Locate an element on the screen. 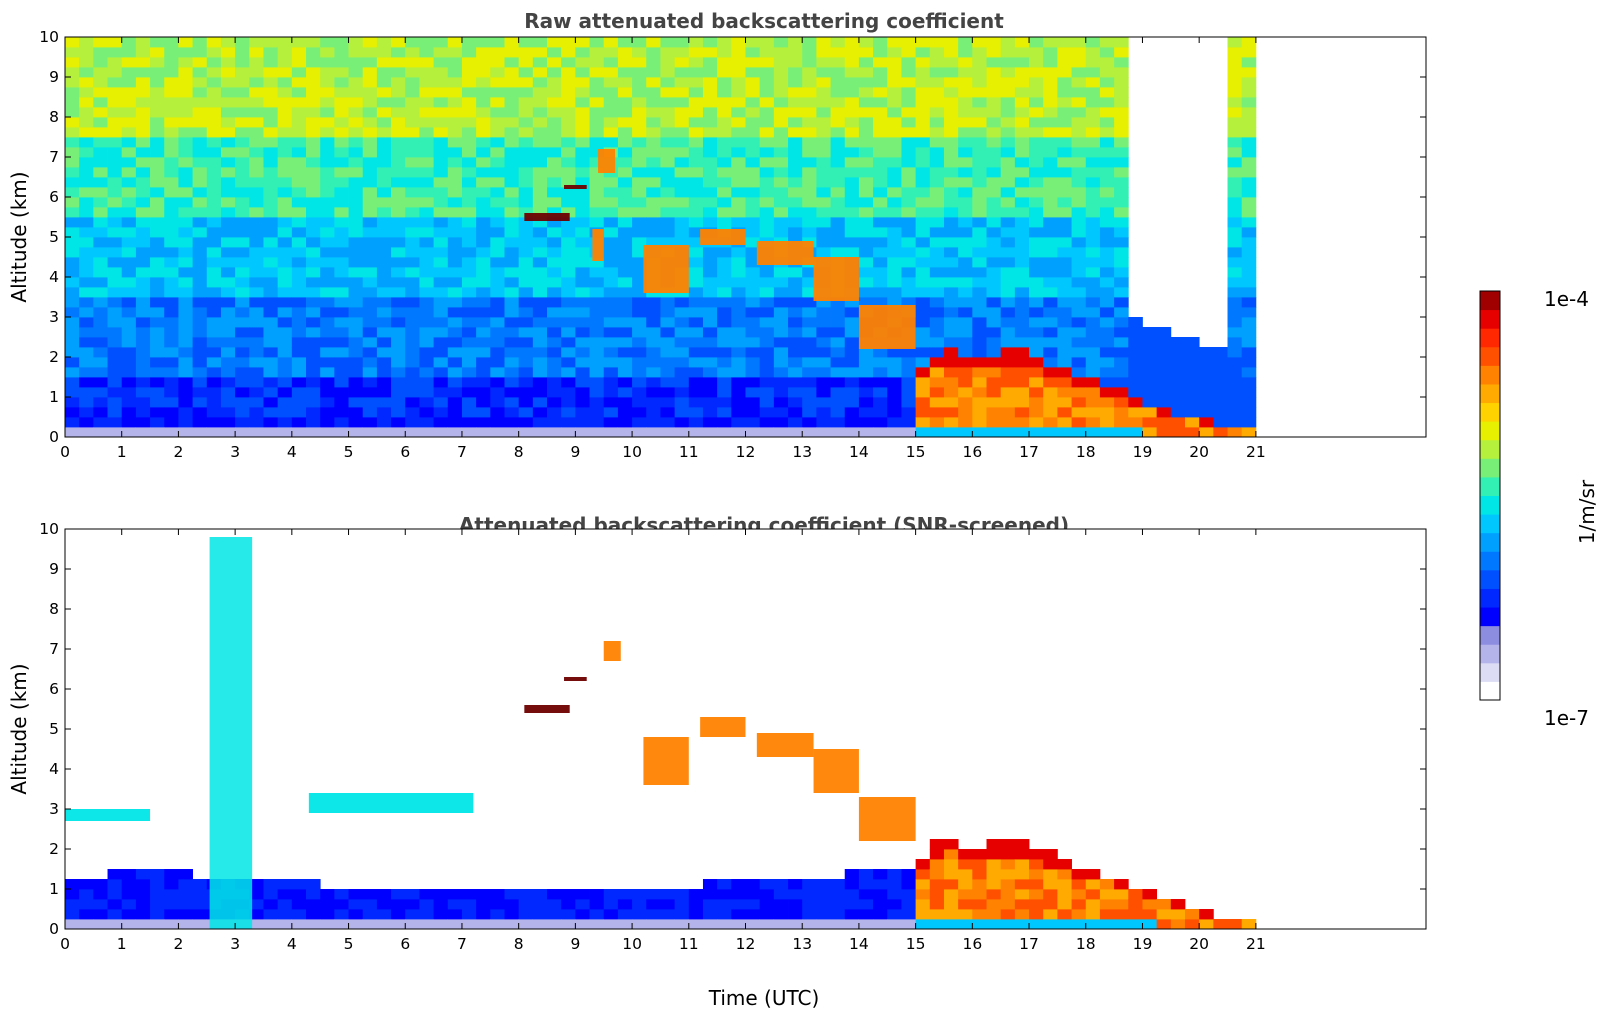  y-tick-label: 5 is located at coordinates (54, 729).